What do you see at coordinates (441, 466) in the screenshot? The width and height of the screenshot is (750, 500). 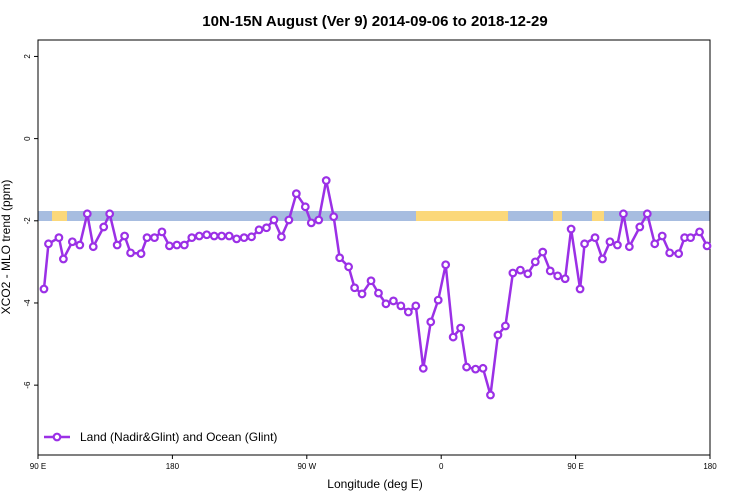 I see `x-tick-label: 0` at bounding box center [441, 466].